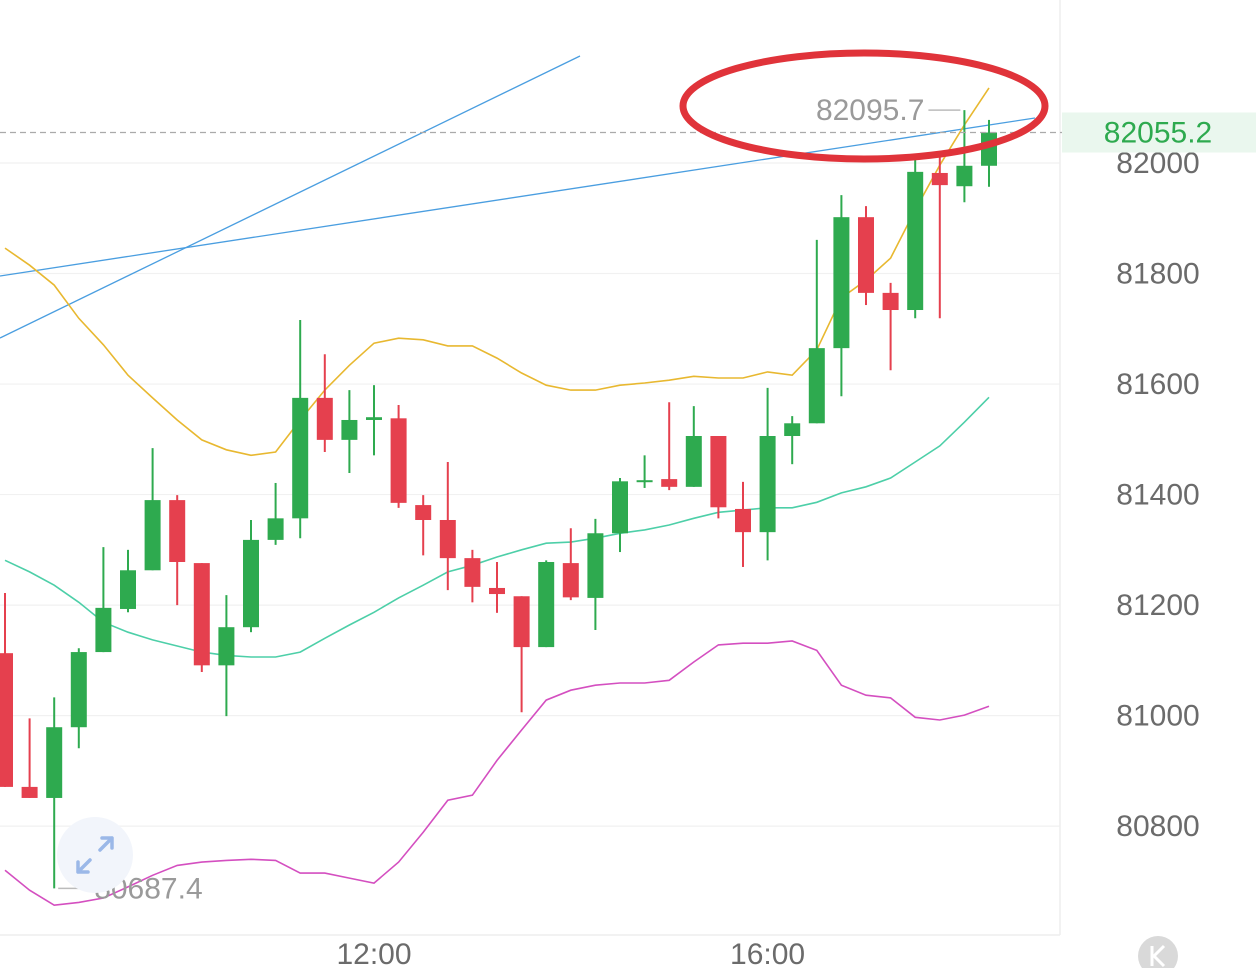 This screenshot has height=968, width=1256. What do you see at coordinates (1157, 273) in the screenshot?
I see `y-tick-label: 81800` at bounding box center [1157, 273].